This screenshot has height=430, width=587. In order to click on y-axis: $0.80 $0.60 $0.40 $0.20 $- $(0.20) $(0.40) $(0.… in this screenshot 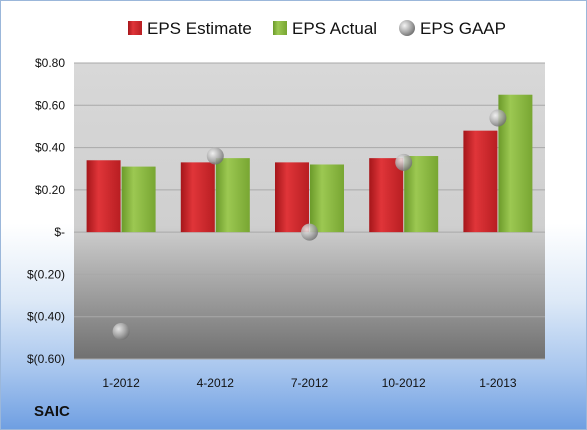, I will do `click(46, 211)`.